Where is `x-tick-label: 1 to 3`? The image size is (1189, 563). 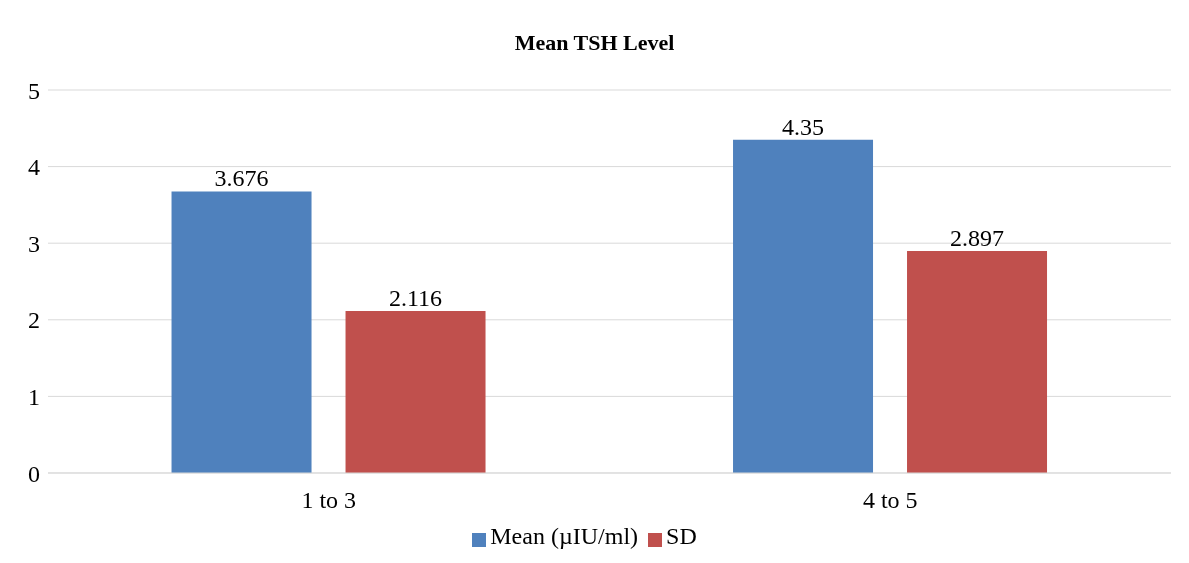
x-tick-label: 1 to 3 is located at coordinates (329, 500).